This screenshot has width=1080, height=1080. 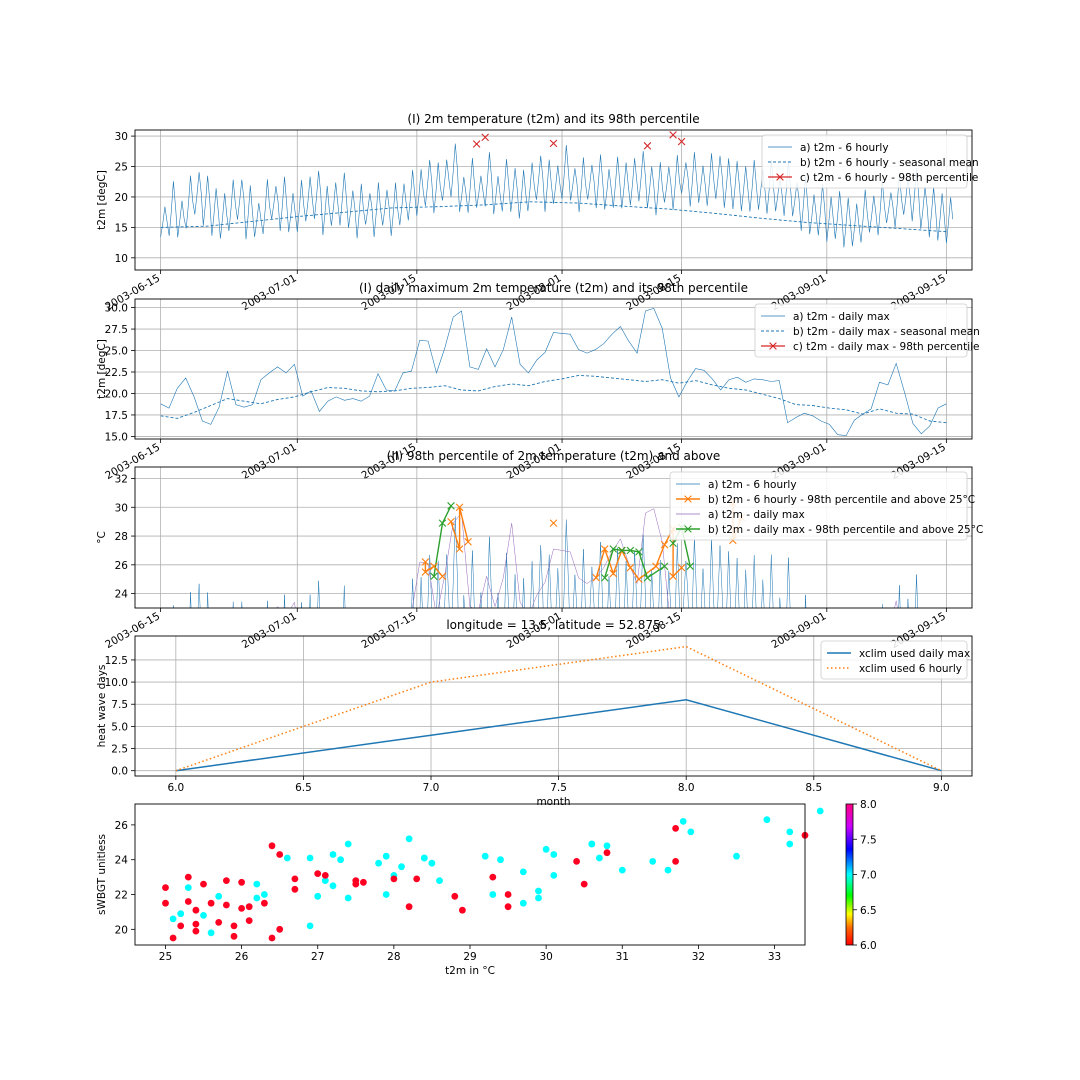 What do you see at coordinates (553, 372) in the screenshot?
I see `series-line-daily-max` at bounding box center [553, 372].